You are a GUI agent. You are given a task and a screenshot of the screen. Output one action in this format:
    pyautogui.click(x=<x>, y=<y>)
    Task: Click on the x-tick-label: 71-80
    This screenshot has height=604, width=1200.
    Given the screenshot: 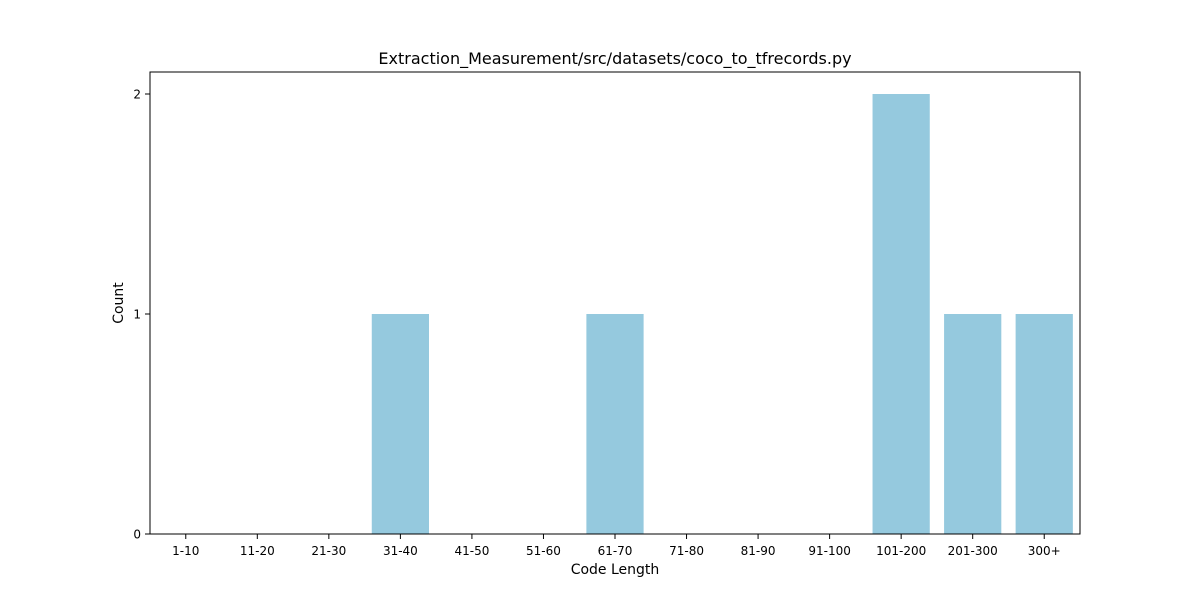 What is the action you would take?
    pyautogui.click(x=686, y=551)
    